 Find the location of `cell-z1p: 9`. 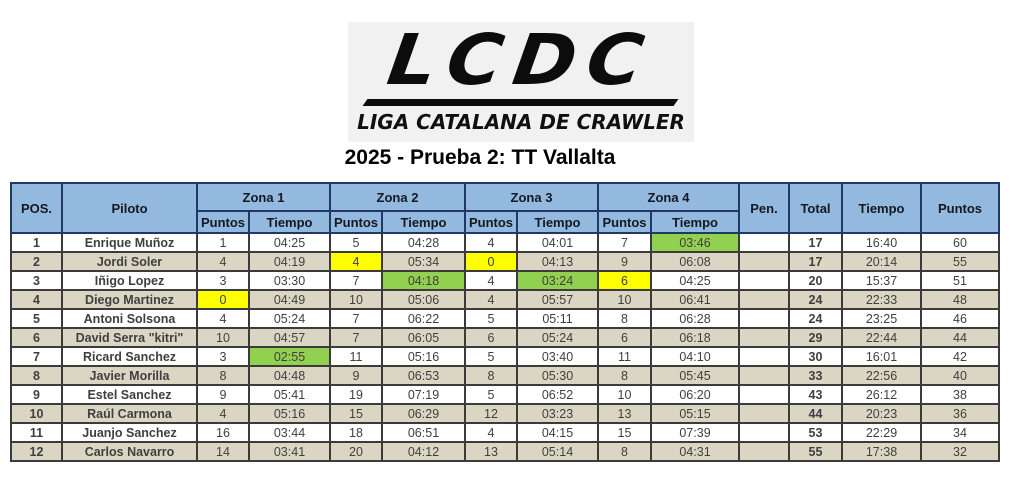

cell-z1p: 9 is located at coordinates (223, 394).